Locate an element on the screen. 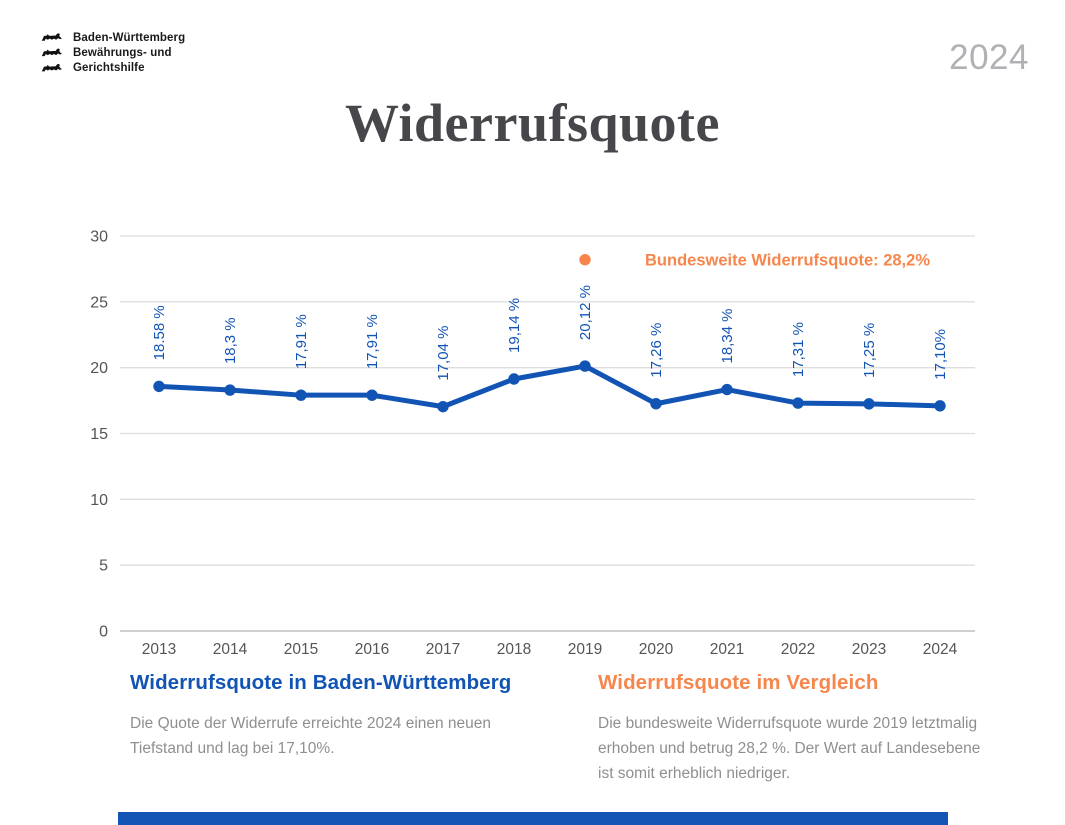  data-point-label: 18,3 % is located at coordinates (230, 340).